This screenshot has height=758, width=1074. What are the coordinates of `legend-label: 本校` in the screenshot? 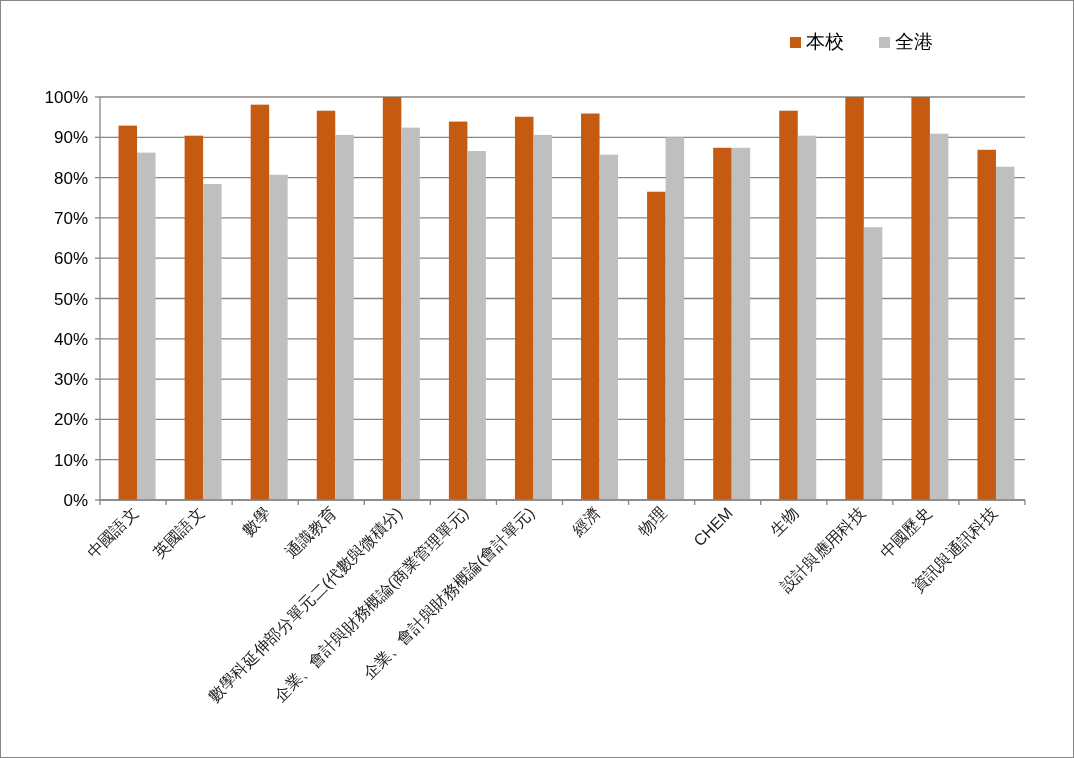 It's located at (825, 41).